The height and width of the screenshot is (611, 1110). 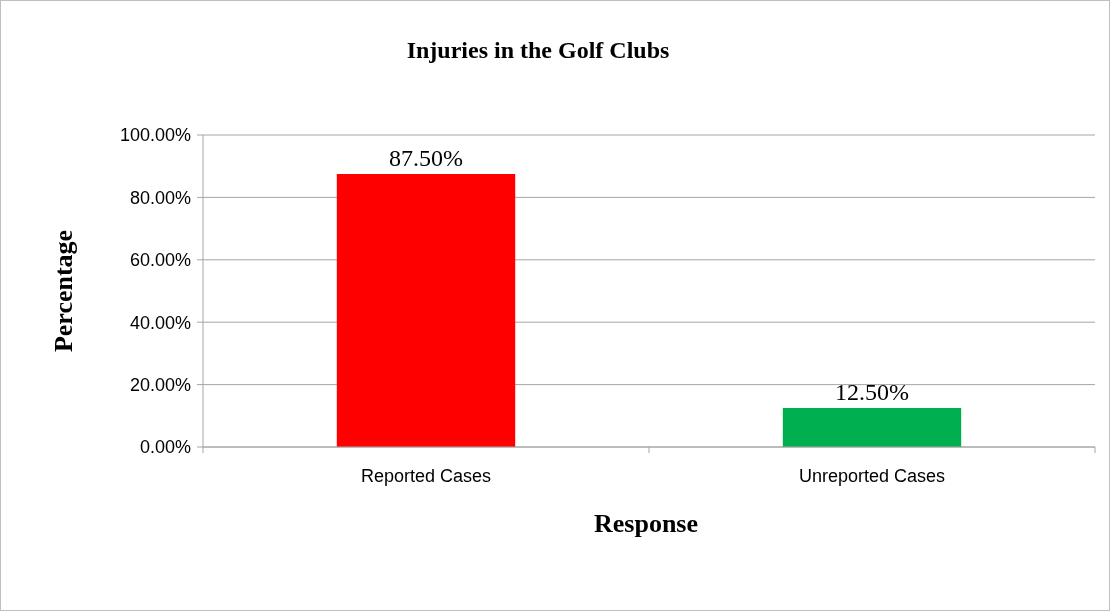 What do you see at coordinates (160, 322) in the screenshot?
I see `y-tick-label: 40.00%` at bounding box center [160, 322].